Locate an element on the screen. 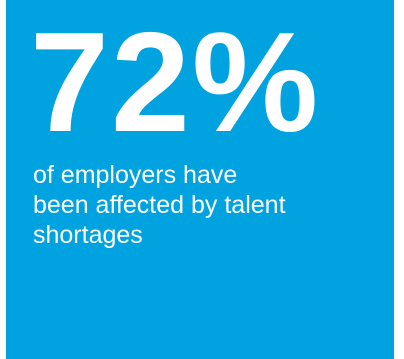  caption-line-3: shortages is located at coordinates (88, 235).